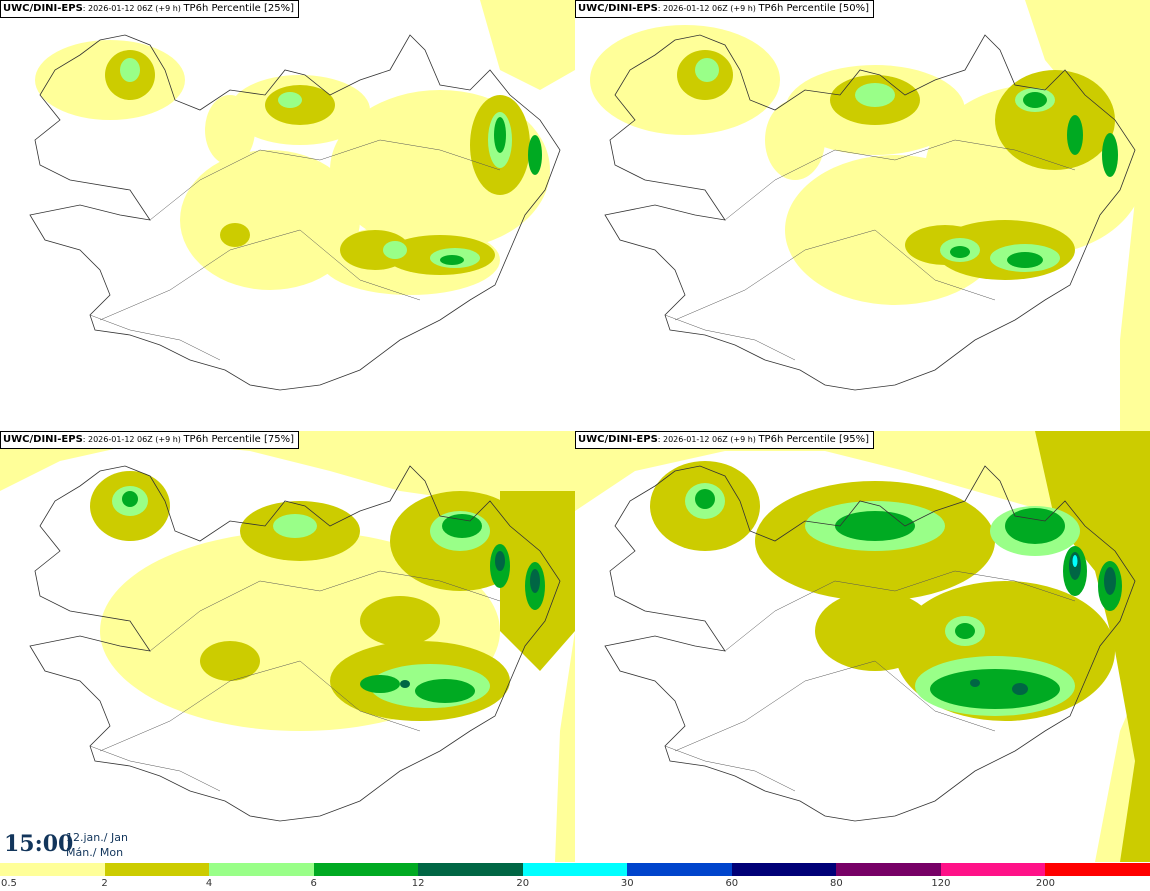  I want to click on valid-day: Mán./ Mon, so click(95, 852).